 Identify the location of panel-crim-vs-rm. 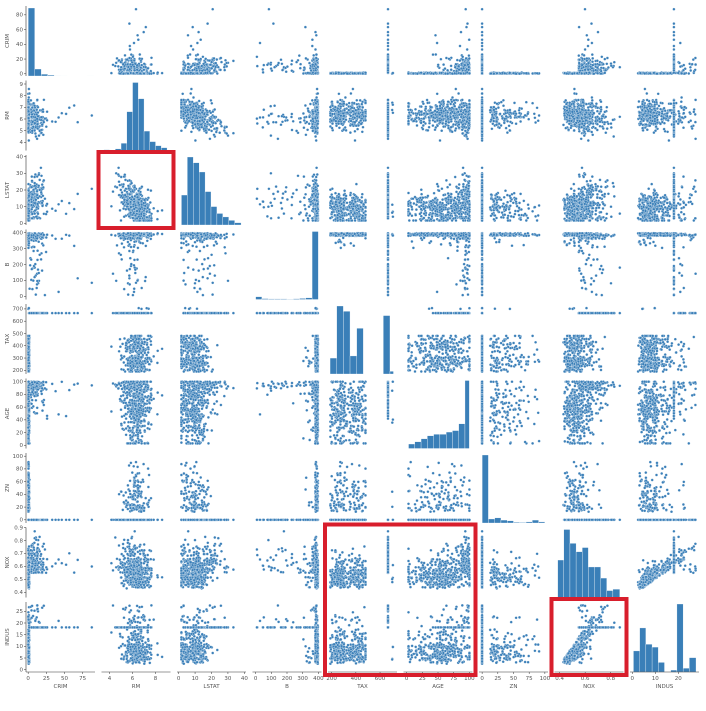
(136, 41).